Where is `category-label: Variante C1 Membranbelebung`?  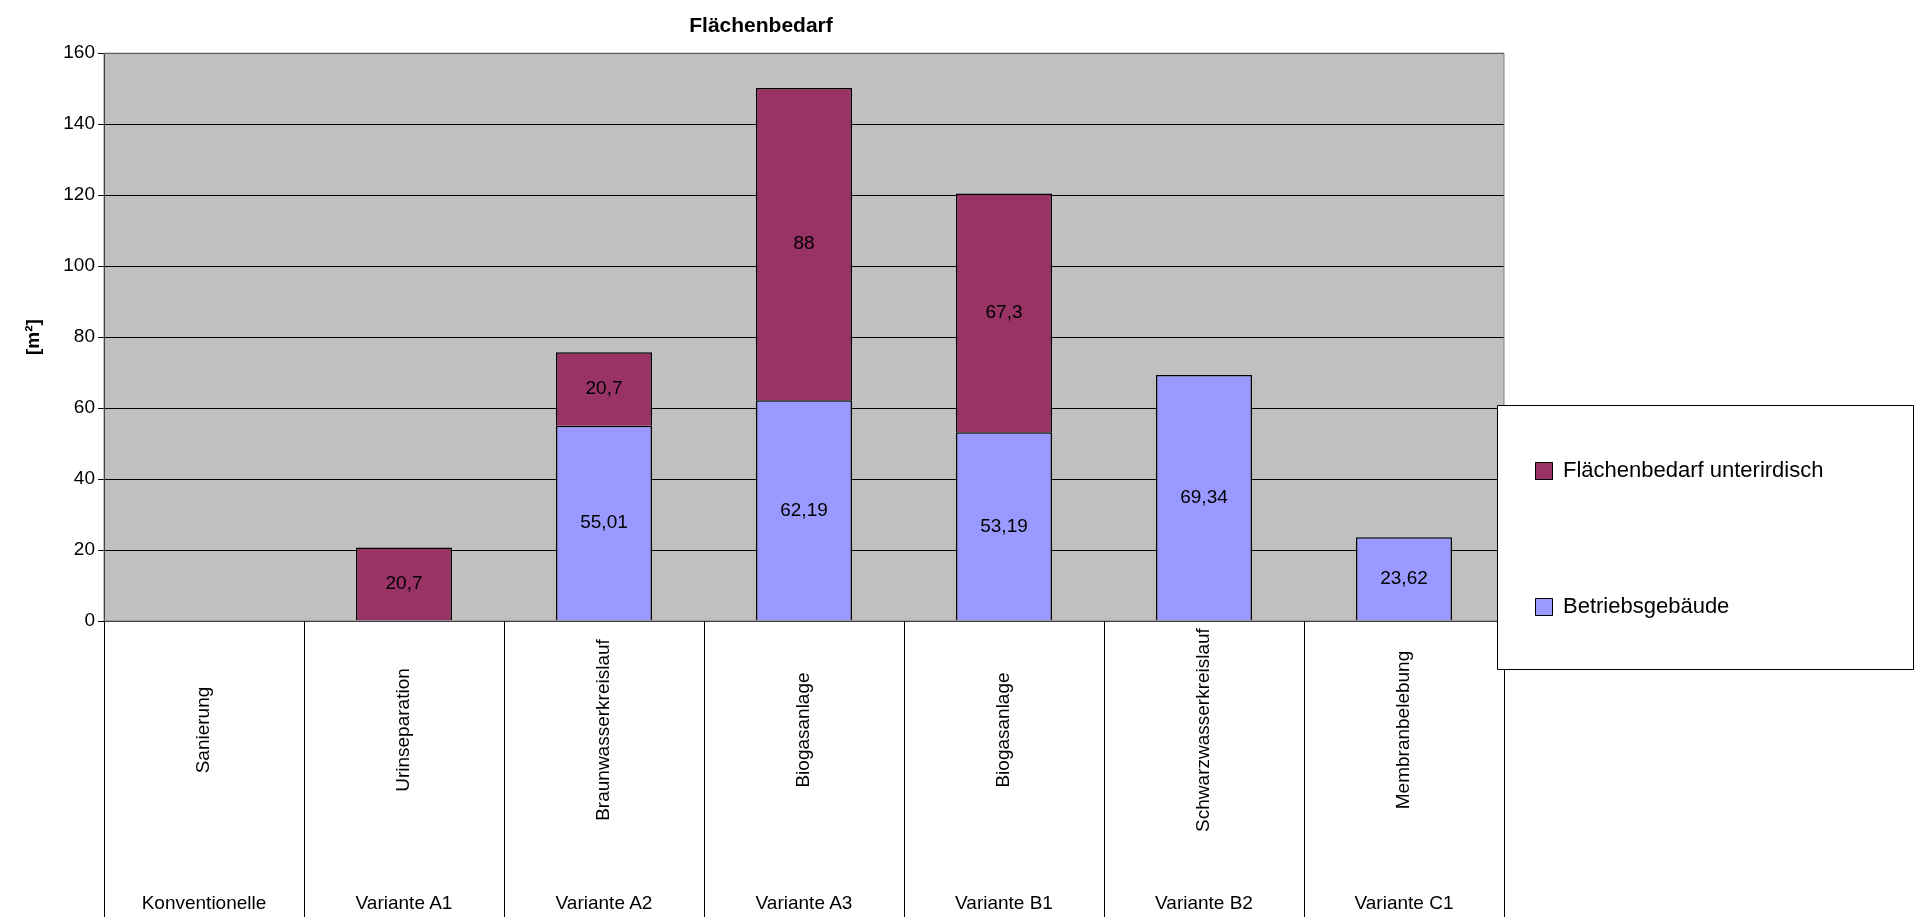
category-label: Variante C1 Membranbelebung is located at coordinates (1404, 782).